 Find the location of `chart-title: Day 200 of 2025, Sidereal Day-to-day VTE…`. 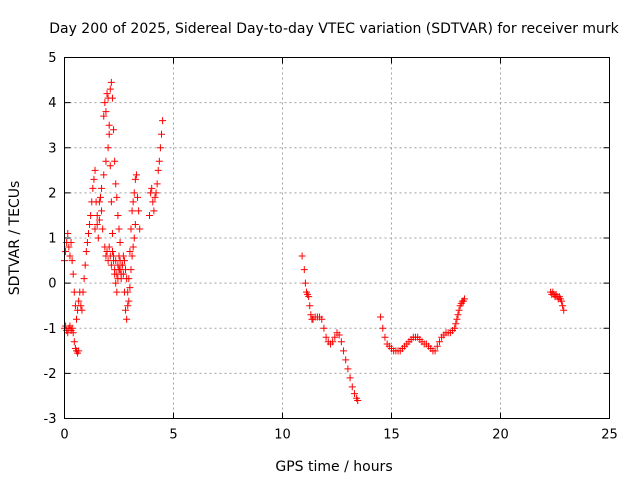

chart-title: Day 200 of 2025, Sidereal Day-to-day VTE… is located at coordinates (334, 29).